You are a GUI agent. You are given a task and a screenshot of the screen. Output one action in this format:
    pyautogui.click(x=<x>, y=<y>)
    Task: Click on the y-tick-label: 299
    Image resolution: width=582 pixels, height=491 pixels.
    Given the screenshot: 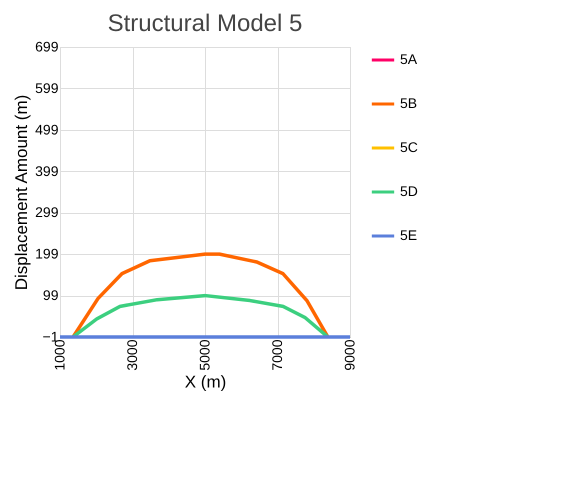 What is the action you would take?
    pyautogui.click(x=47, y=212)
    